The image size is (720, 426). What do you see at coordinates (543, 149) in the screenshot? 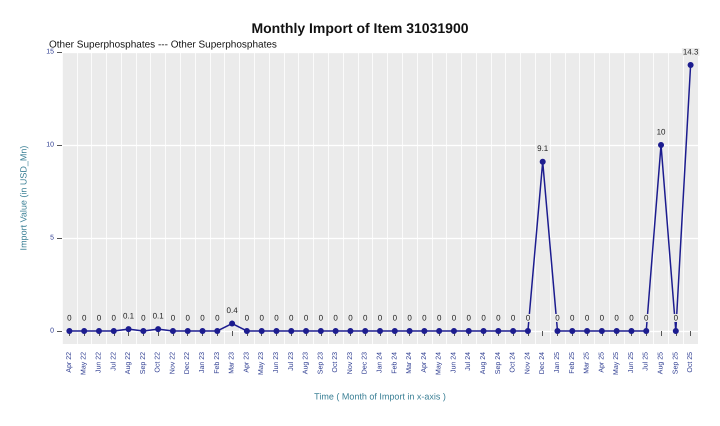
I see `data-label: 9.1` at bounding box center [543, 149].